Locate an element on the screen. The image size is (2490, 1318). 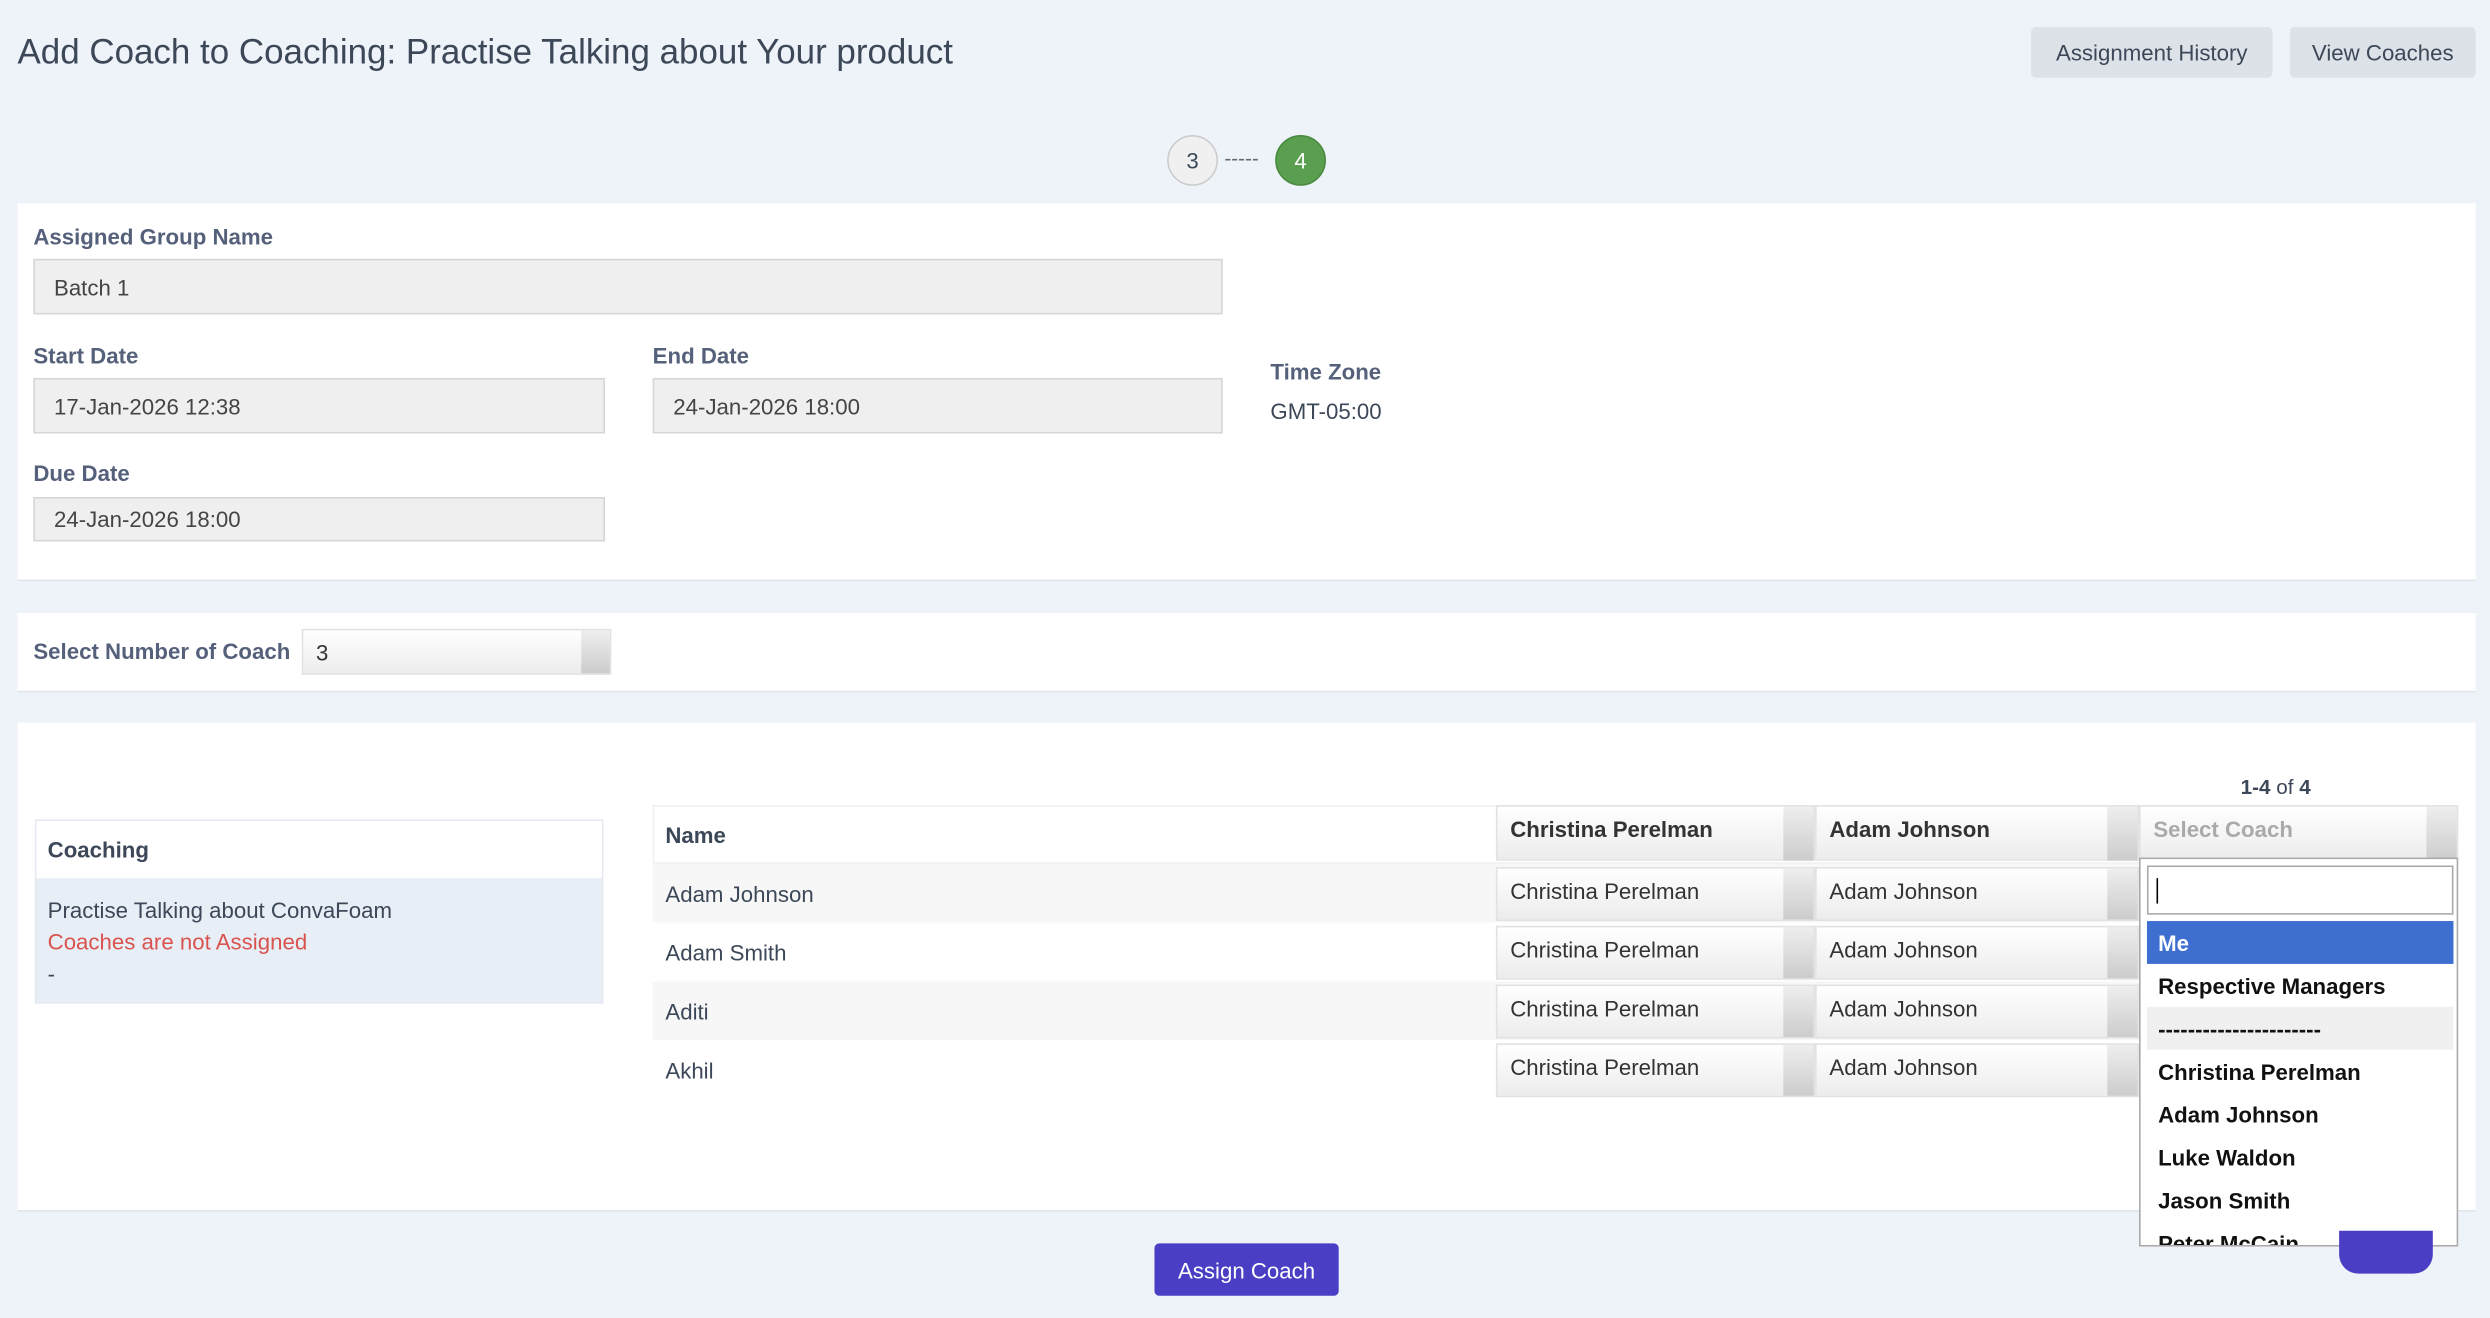
label: Due Date is located at coordinates (81, 473).